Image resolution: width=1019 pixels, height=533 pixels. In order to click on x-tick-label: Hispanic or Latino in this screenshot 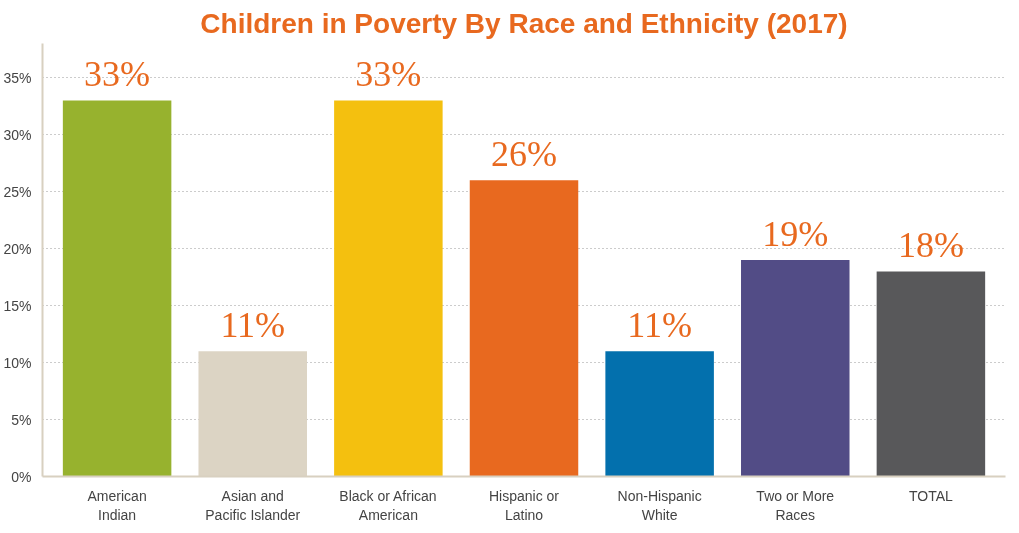, I will do `click(524, 505)`.